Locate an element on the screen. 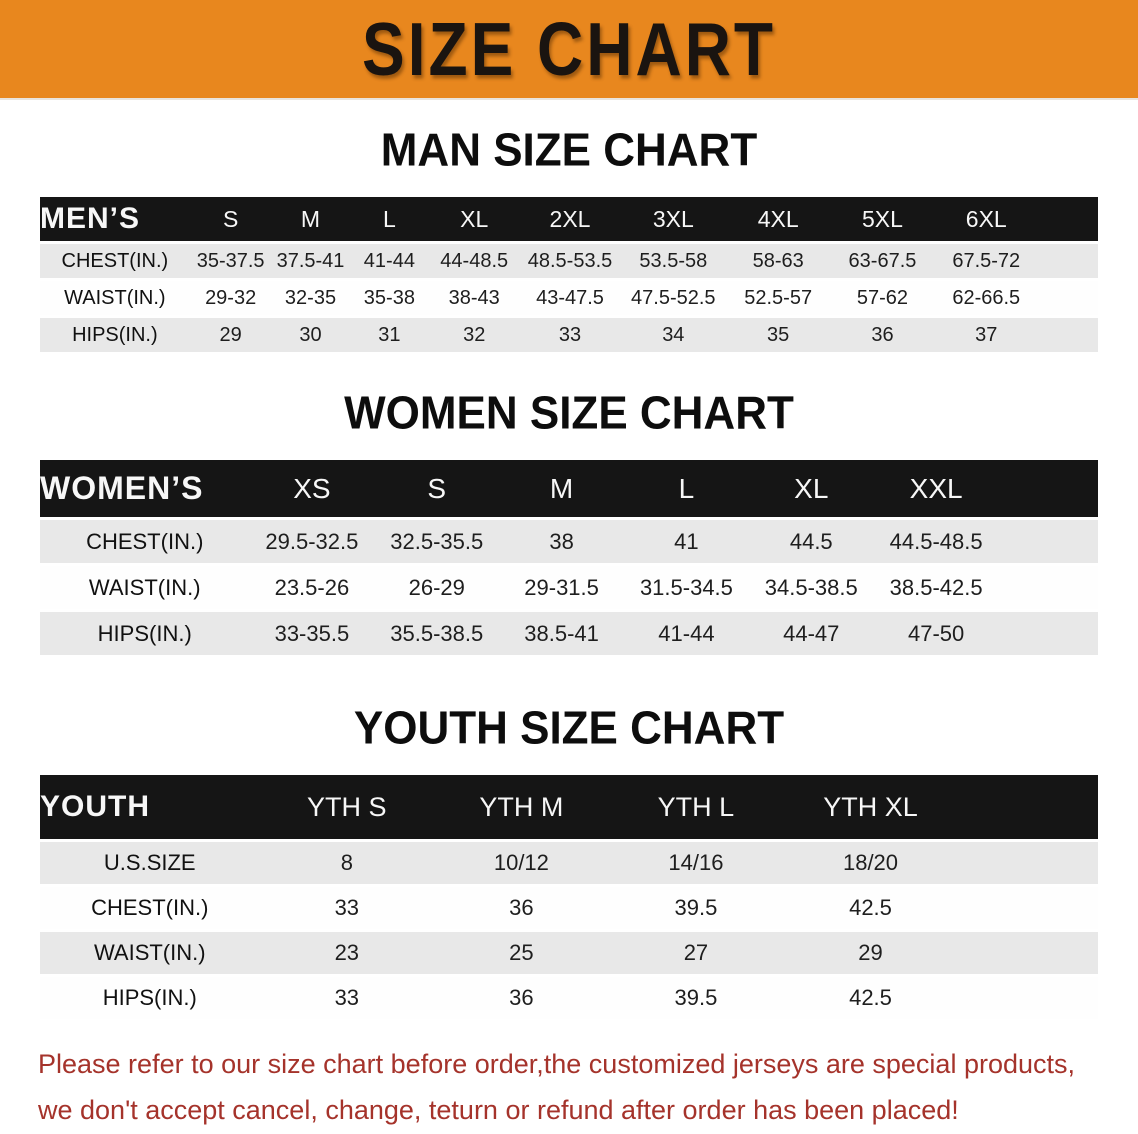 The width and height of the screenshot is (1138, 1134). table-row: HIPS(IN.) 29 30 31 32 33 34 35 36 37 is located at coordinates (569, 335).